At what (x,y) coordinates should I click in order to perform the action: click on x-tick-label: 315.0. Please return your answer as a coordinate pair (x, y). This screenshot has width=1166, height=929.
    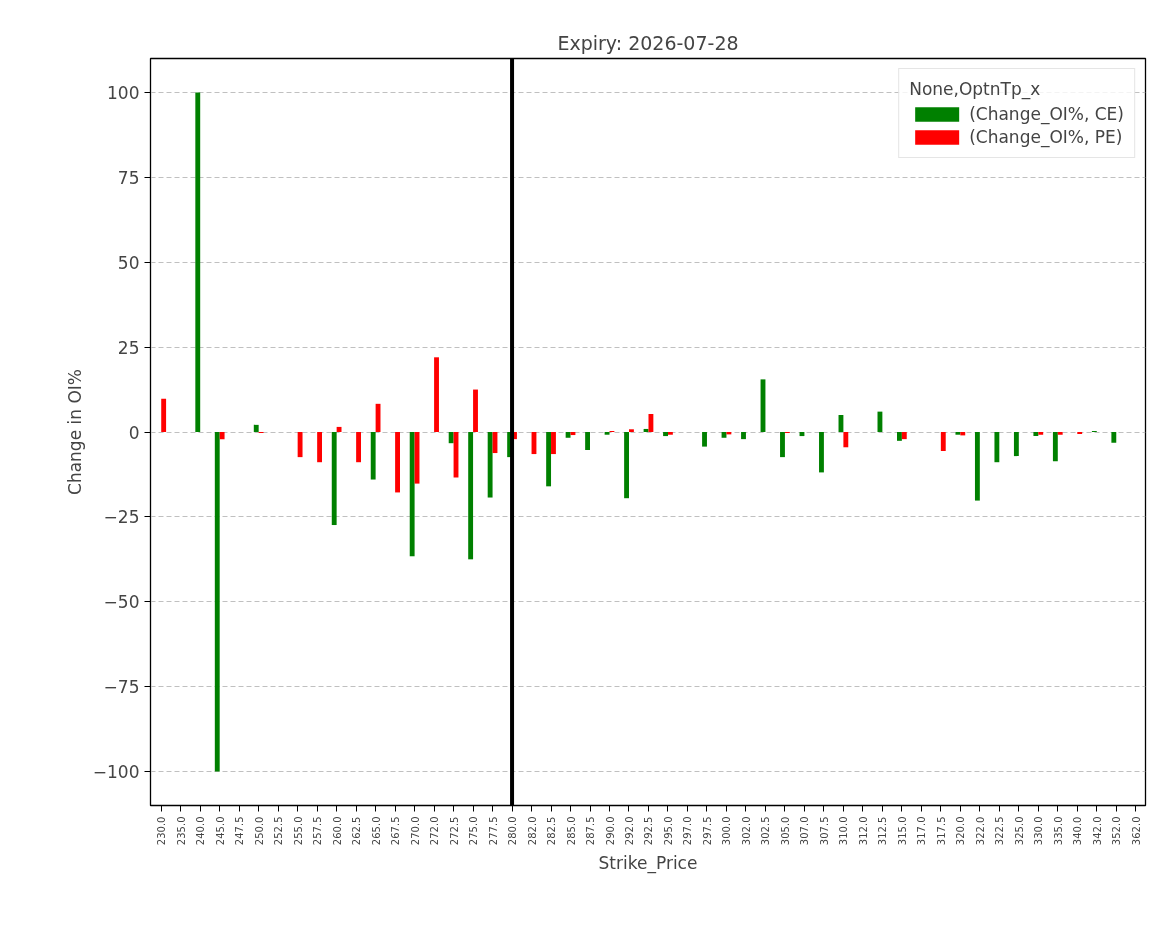
    Looking at the image, I should click on (902, 831).